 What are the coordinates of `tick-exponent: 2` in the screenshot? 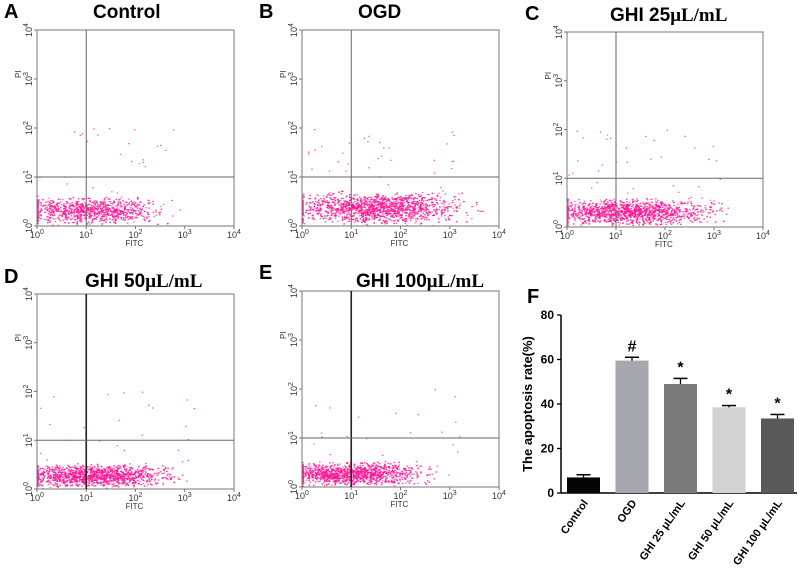 It's located at (670, 233).